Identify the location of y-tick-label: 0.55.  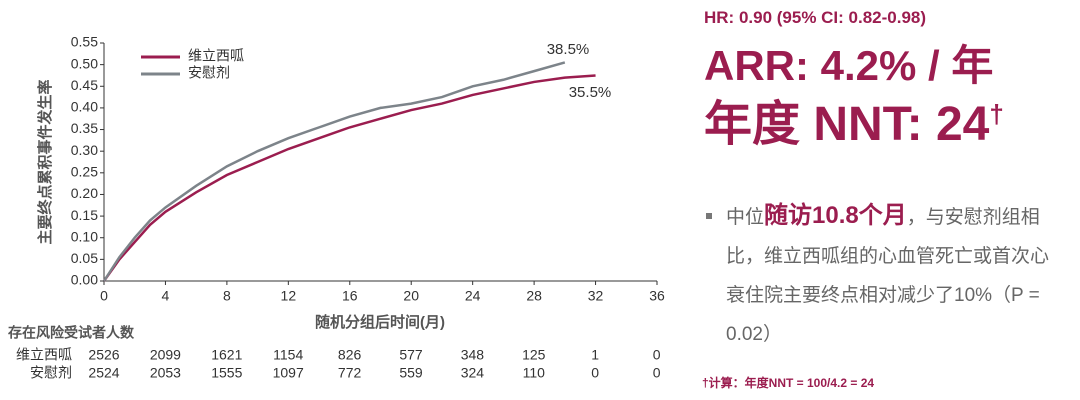
(84, 42).